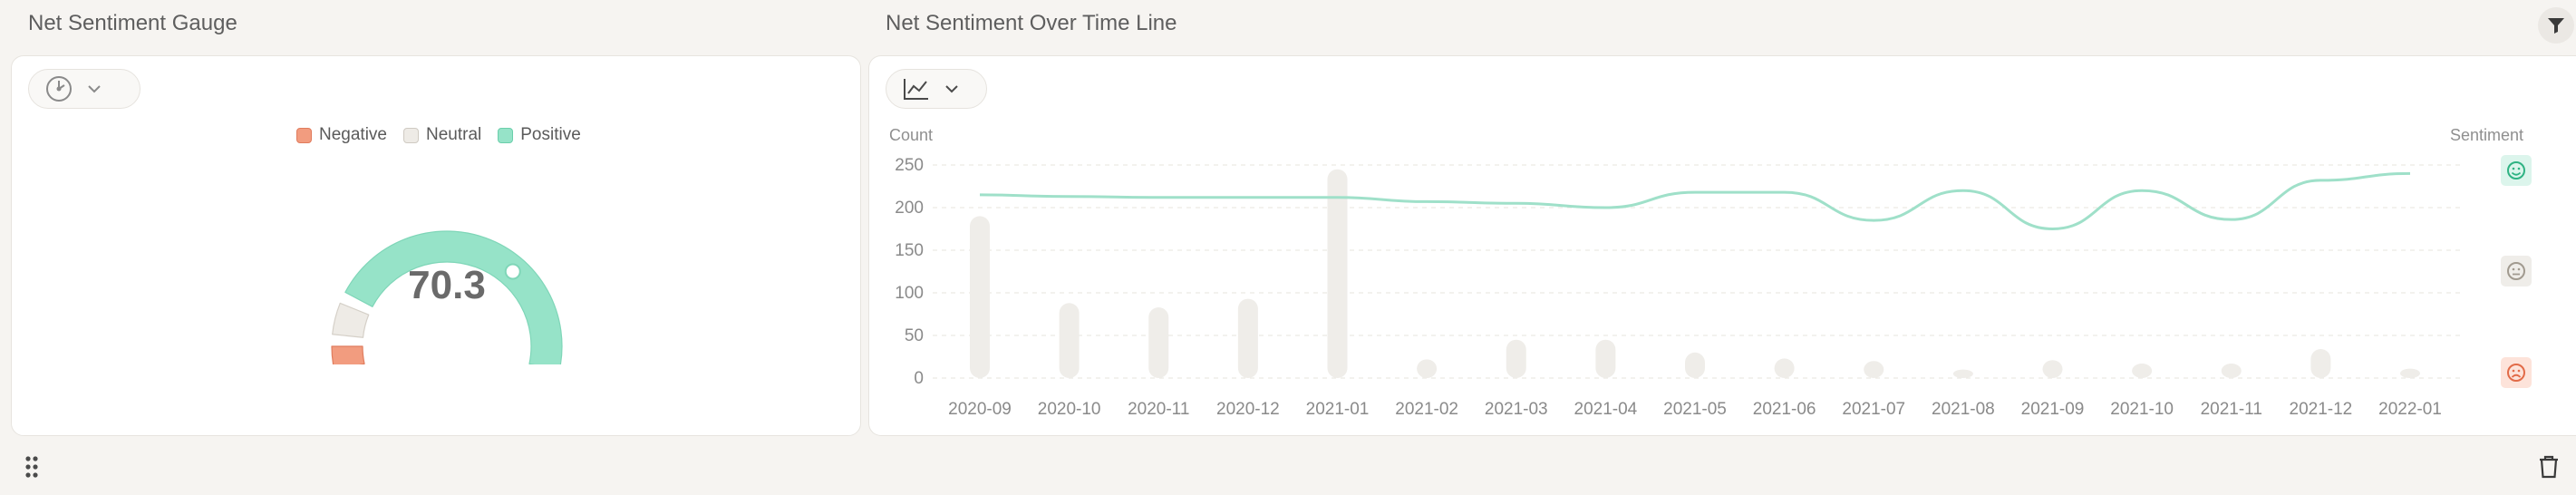  I want to click on frown-icon, so click(2516, 373).